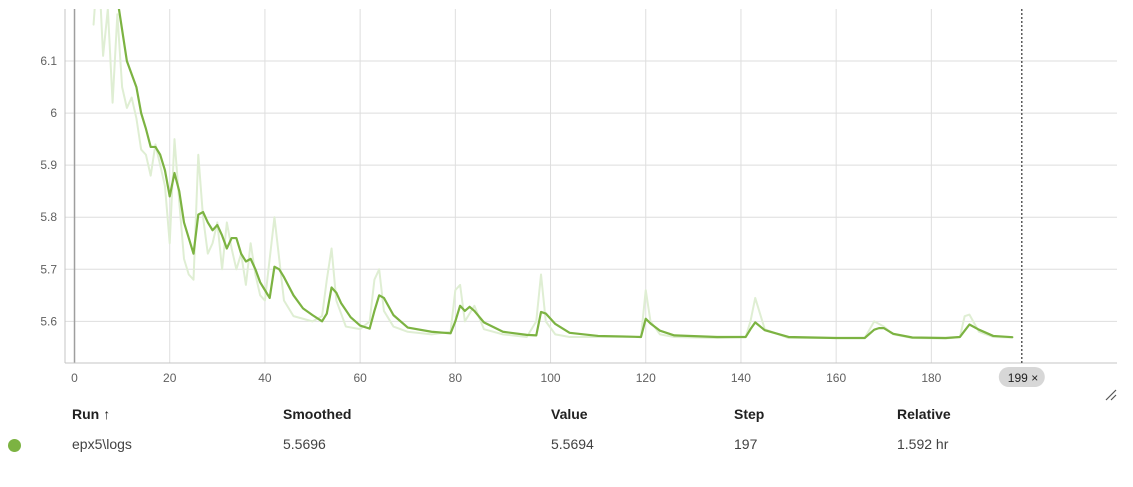 The width and height of the screenshot is (1133, 487). What do you see at coordinates (48, 191) in the screenshot?
I see `y-axis-tick-labels: 5.6 5.7 5.8 5.9 6 6.1` at bounding box center [48, 191].